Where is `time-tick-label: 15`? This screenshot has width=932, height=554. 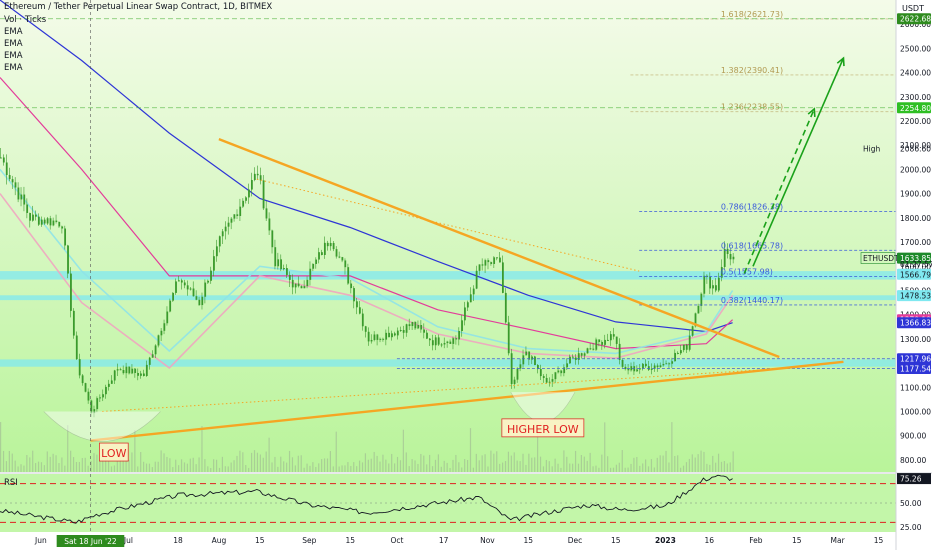 time-tick-label: 15 is located at coordinates (528, 540).